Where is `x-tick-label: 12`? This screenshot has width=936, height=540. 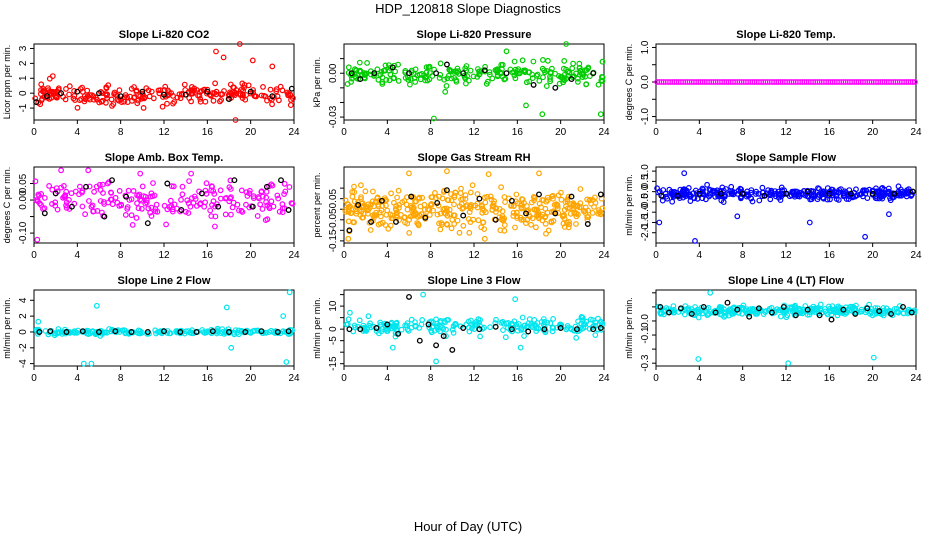
x-tick-label: 12 is located at coordinates (164, 378).